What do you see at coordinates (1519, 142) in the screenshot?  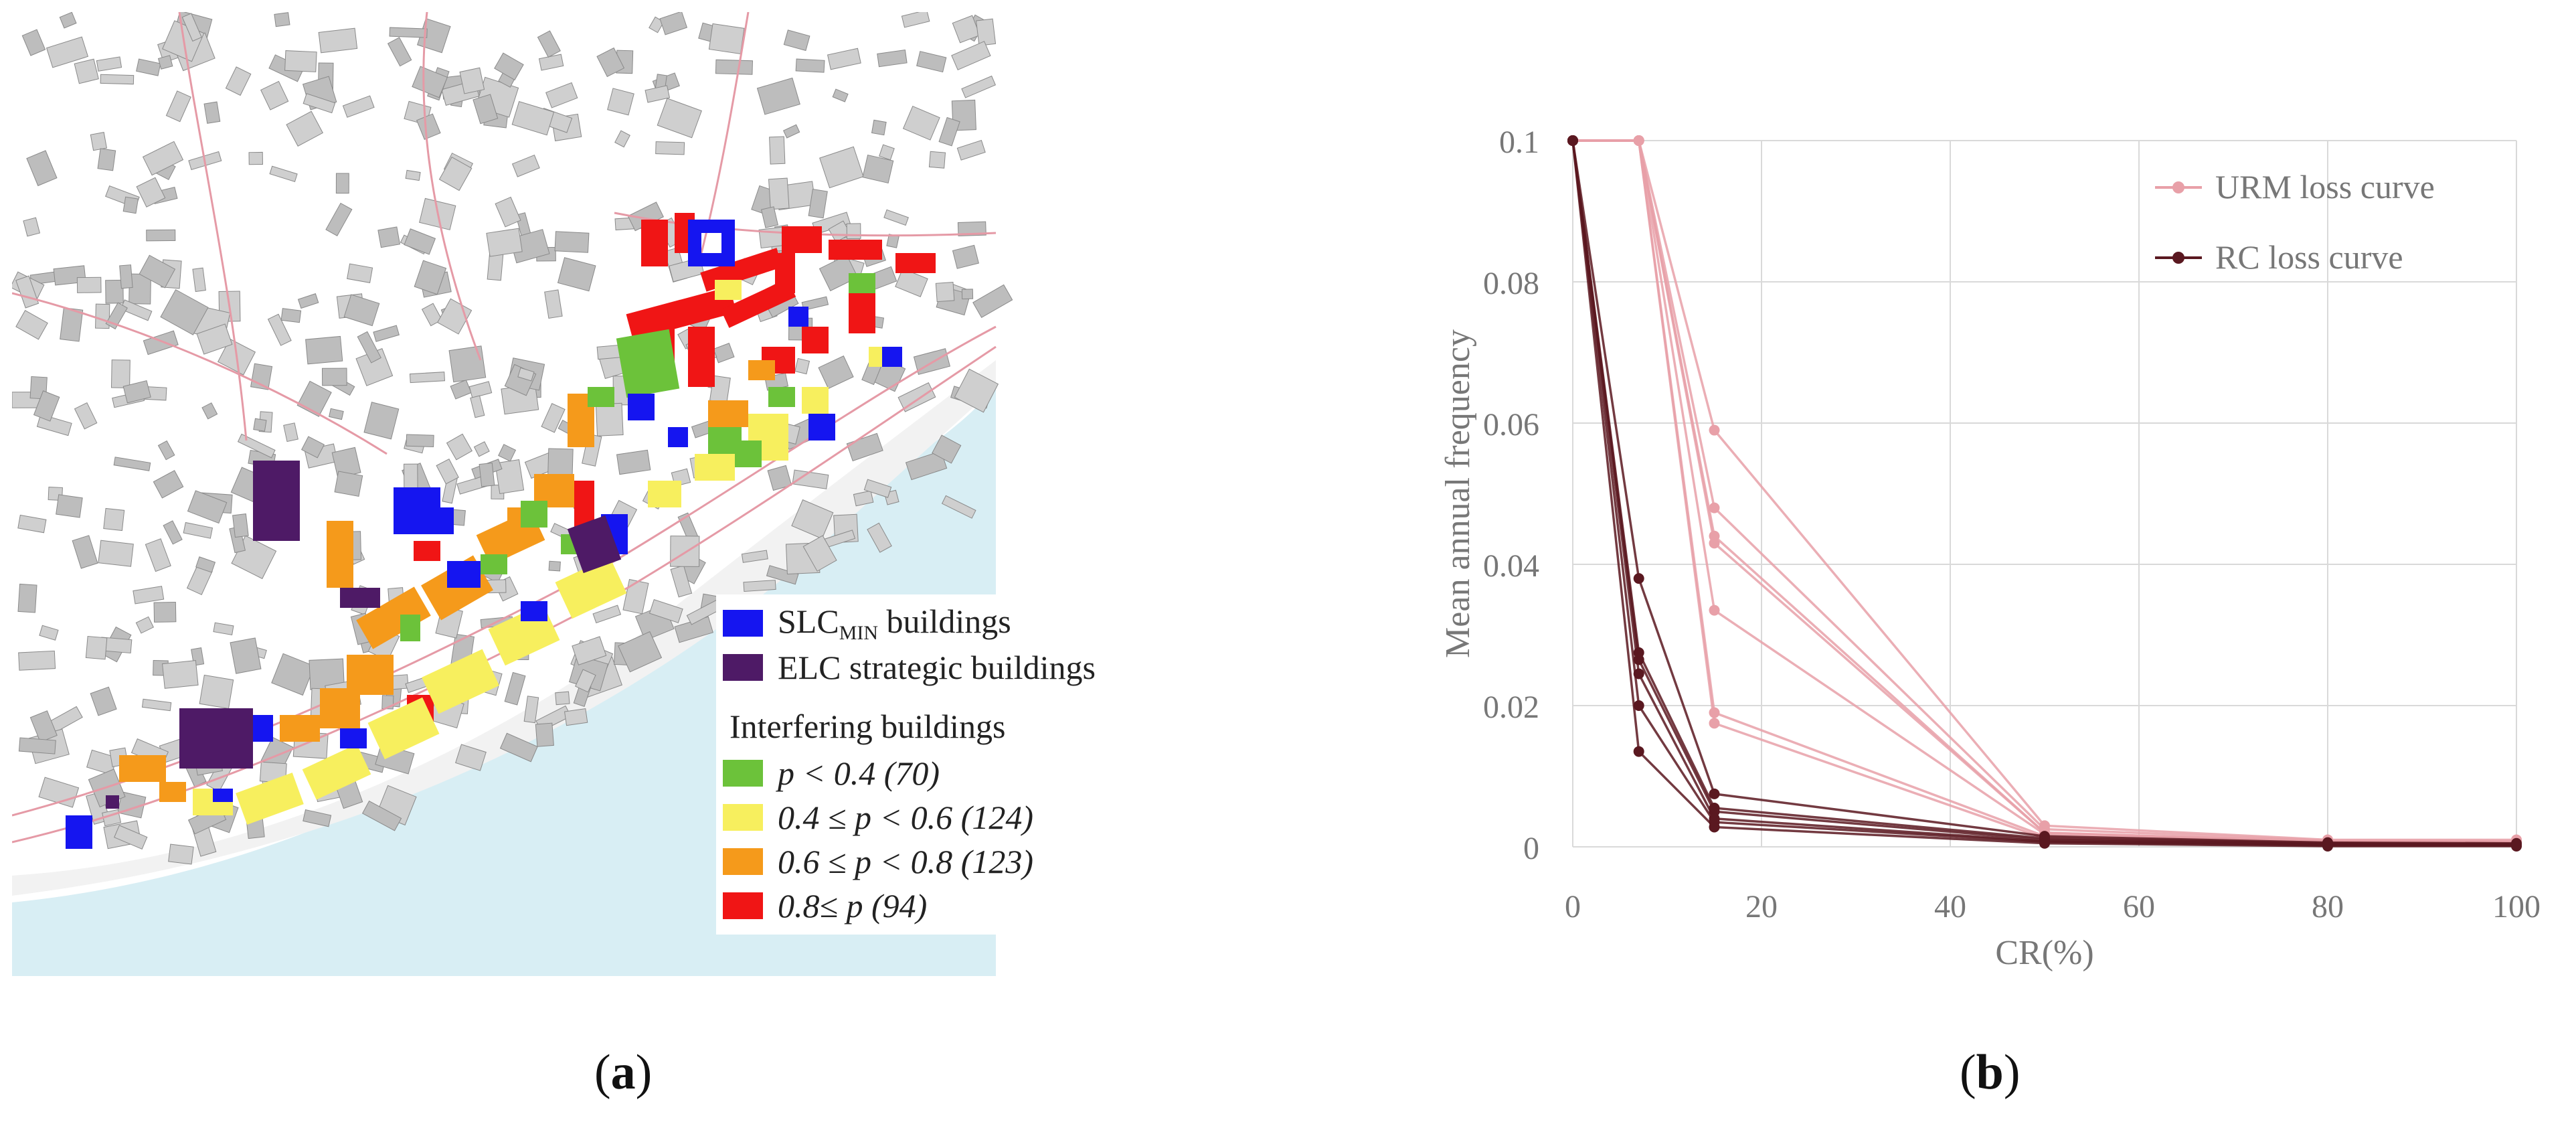 I see `y-tick-label: 0.1` at bounding box center [1519, 142].